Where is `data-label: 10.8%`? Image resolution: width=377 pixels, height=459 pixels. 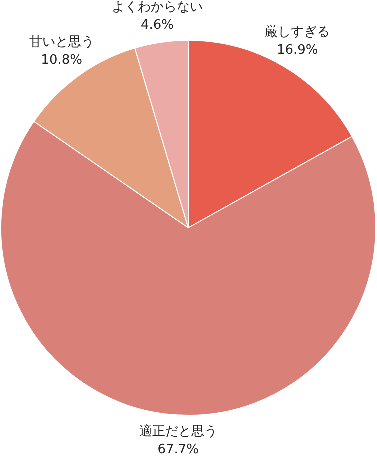
data-label: 10.8% is located at coordinates (61, 60).